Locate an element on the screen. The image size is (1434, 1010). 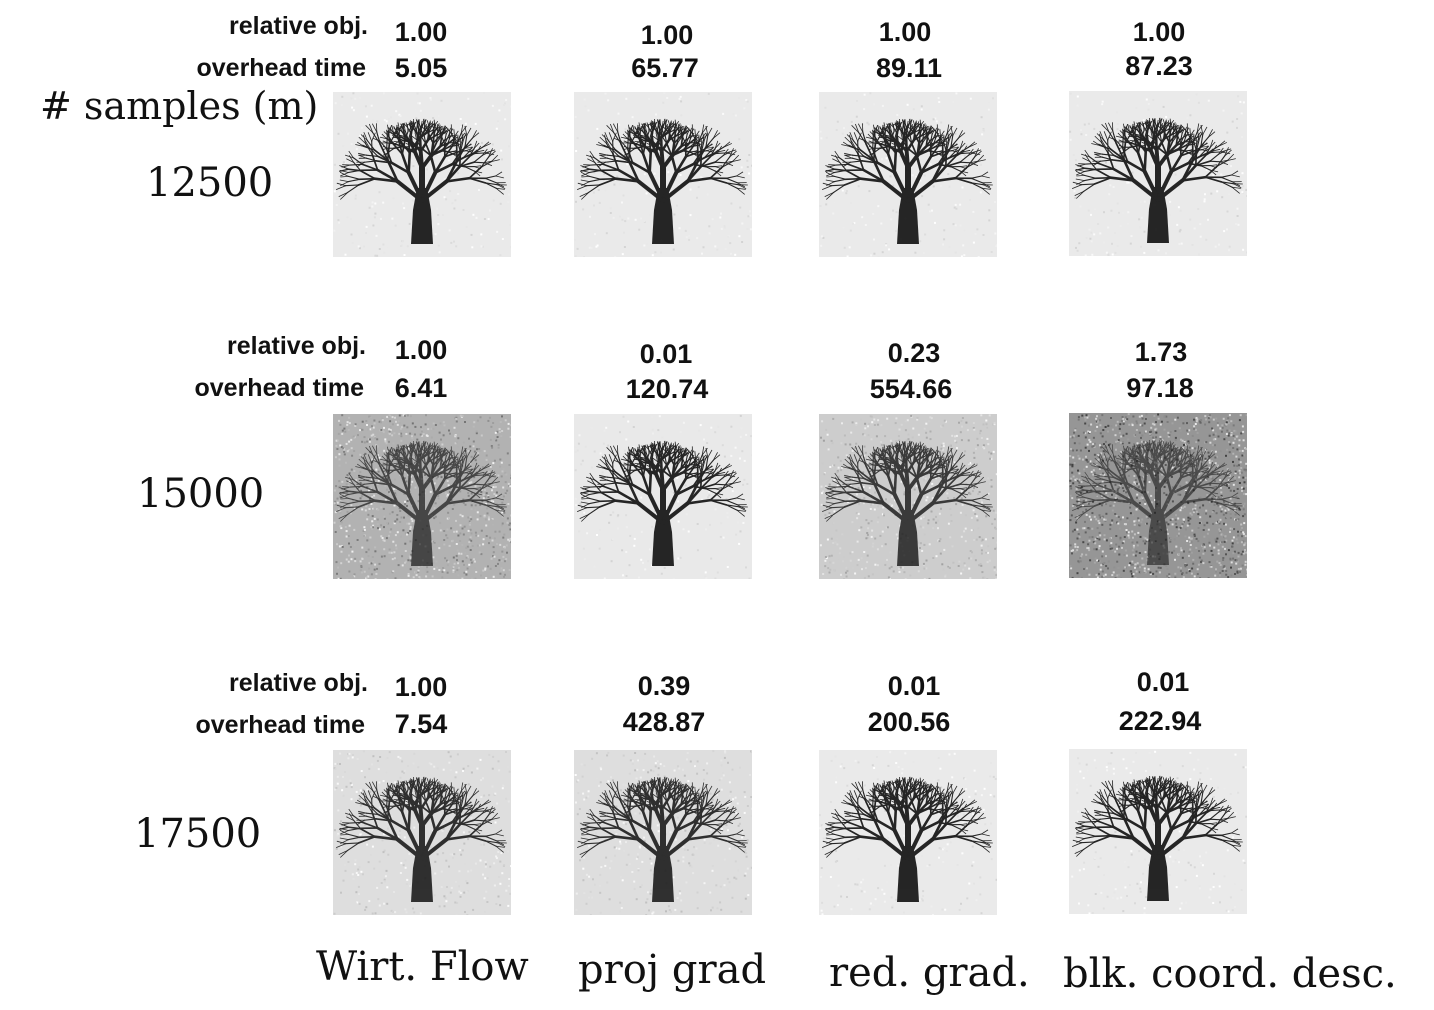
row2-col1-time: 6.41 is located at coordinates (421, 388).